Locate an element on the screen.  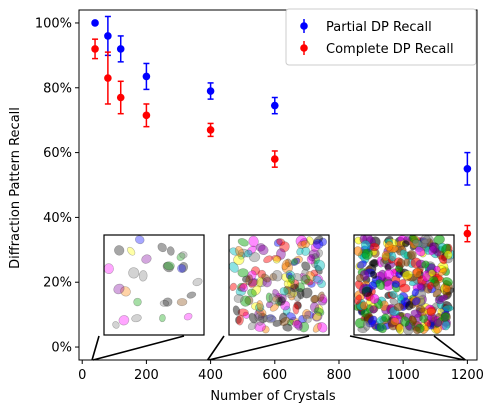
y-tick-label: 20% is located at coordinates (57, 283).